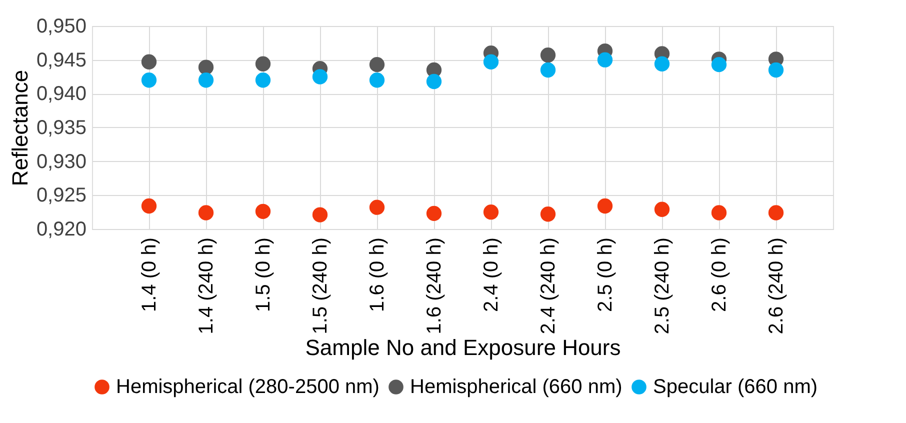 The width and height of the screenshot is (906, 423). Describe the element at coordinates (149, 275) in the screenshot. I see `x-tick-label: 1.4 (0 h)` at that location.